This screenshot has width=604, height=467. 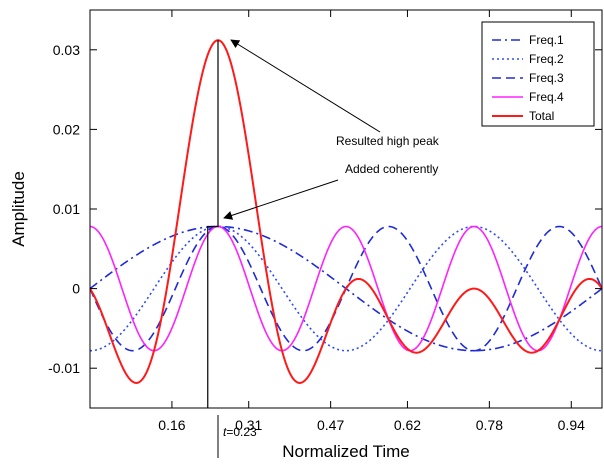 I want to click on y-axis-title: Amplitude, so click(x=18, y=209).